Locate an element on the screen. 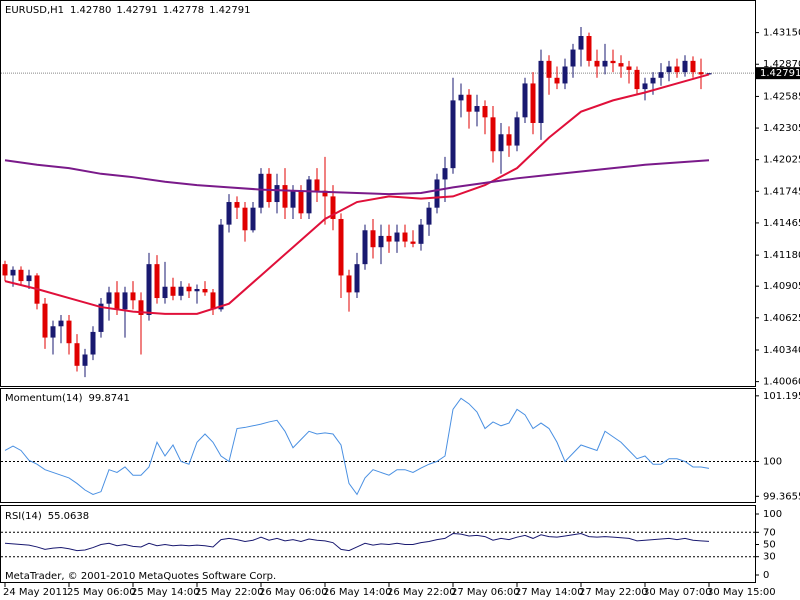 The image size is (800, 600). y-tick-label: 1.41745 is located at coordinates (781, 191).